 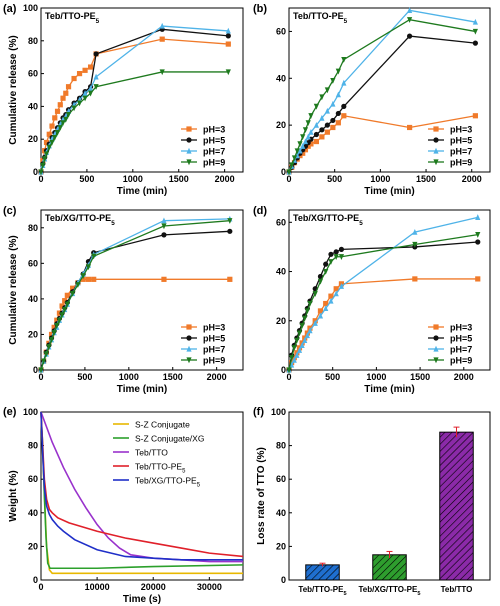 I want to click on legend-label: S-Z Conjugate, so click(x=162, y=425).